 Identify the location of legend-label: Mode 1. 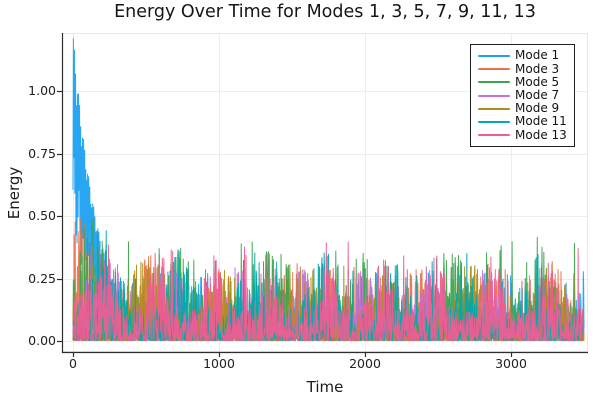
(537, 55).